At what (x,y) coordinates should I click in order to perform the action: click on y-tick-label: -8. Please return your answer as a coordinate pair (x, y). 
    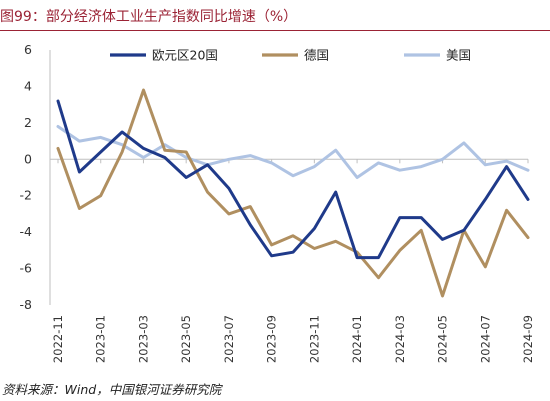
    Looking at the image, I should click on (26, 304).